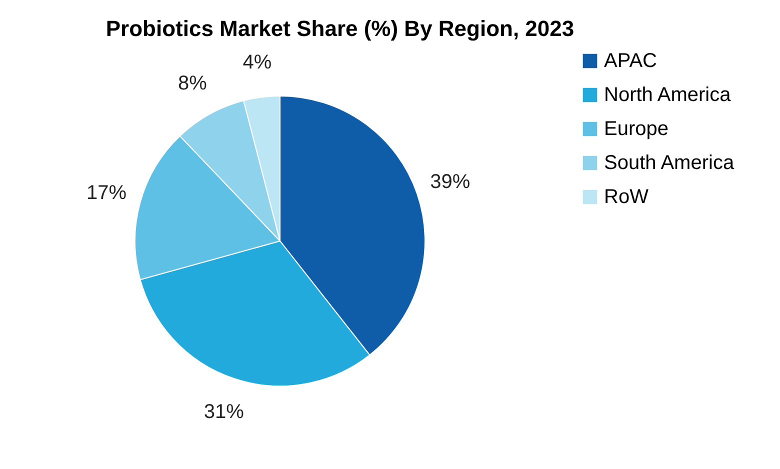 The image size is (780, 469). What do you see at coordinates (340, 28) in the screenshot?
I see `chart-title: Probiotics Market Share (%) By Region, 2023` at bounding box center [340, 28].